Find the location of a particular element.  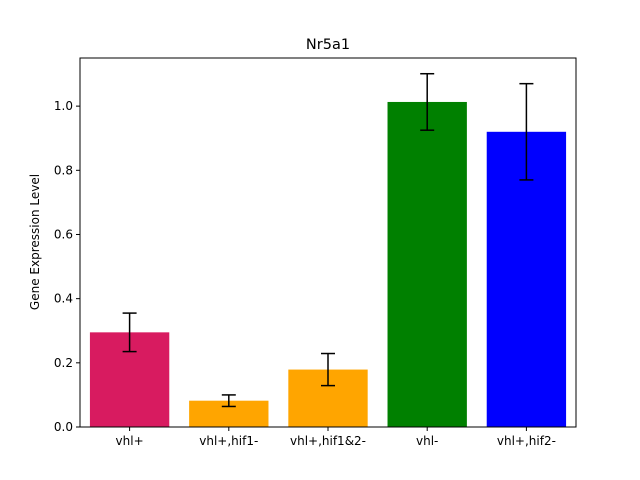

x-axis-ticks: vhl+ vhl+,hif1- vhl+,hif1&2- vhl-vhl+,hif2- is located at coordinates (336, 437).